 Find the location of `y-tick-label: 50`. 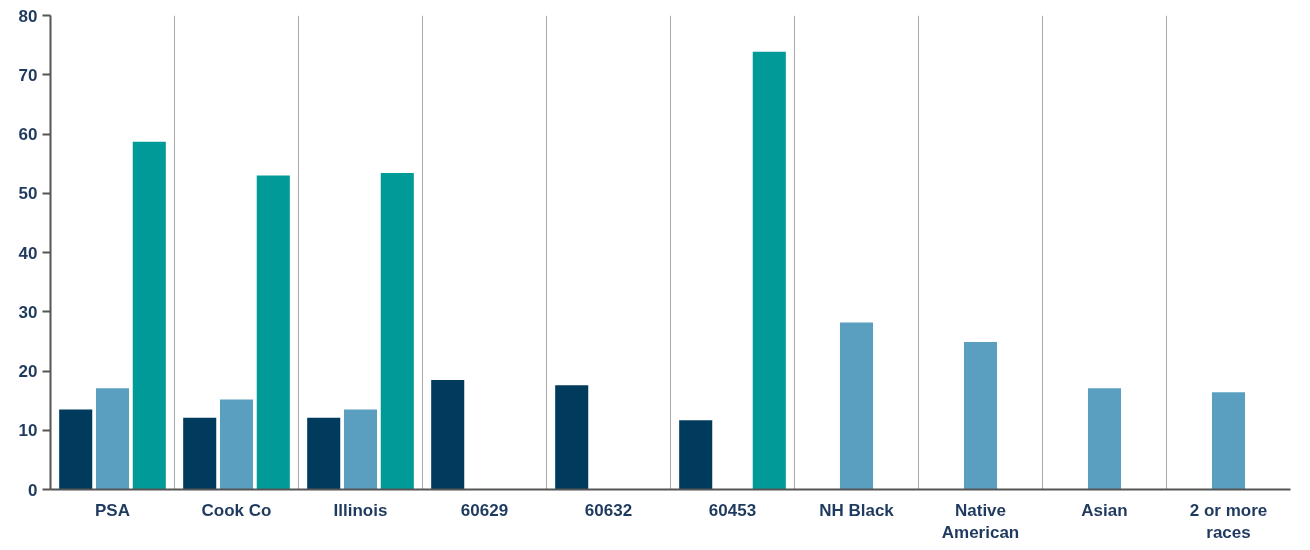

y-tick-label: 50 is located at coordinates (28, 194).